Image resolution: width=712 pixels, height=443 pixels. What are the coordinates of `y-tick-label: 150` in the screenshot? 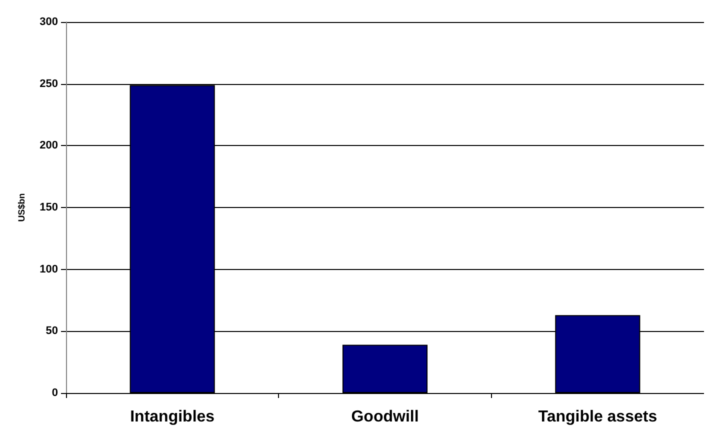 It's located at (49, 208).